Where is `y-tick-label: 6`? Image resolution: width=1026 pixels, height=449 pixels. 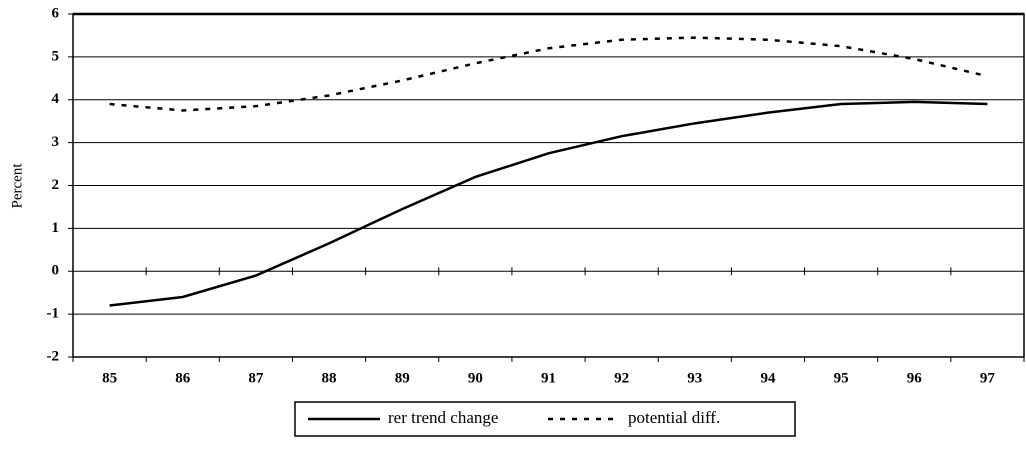
y-tick-label: 6 is located at coordinates (56, 13).